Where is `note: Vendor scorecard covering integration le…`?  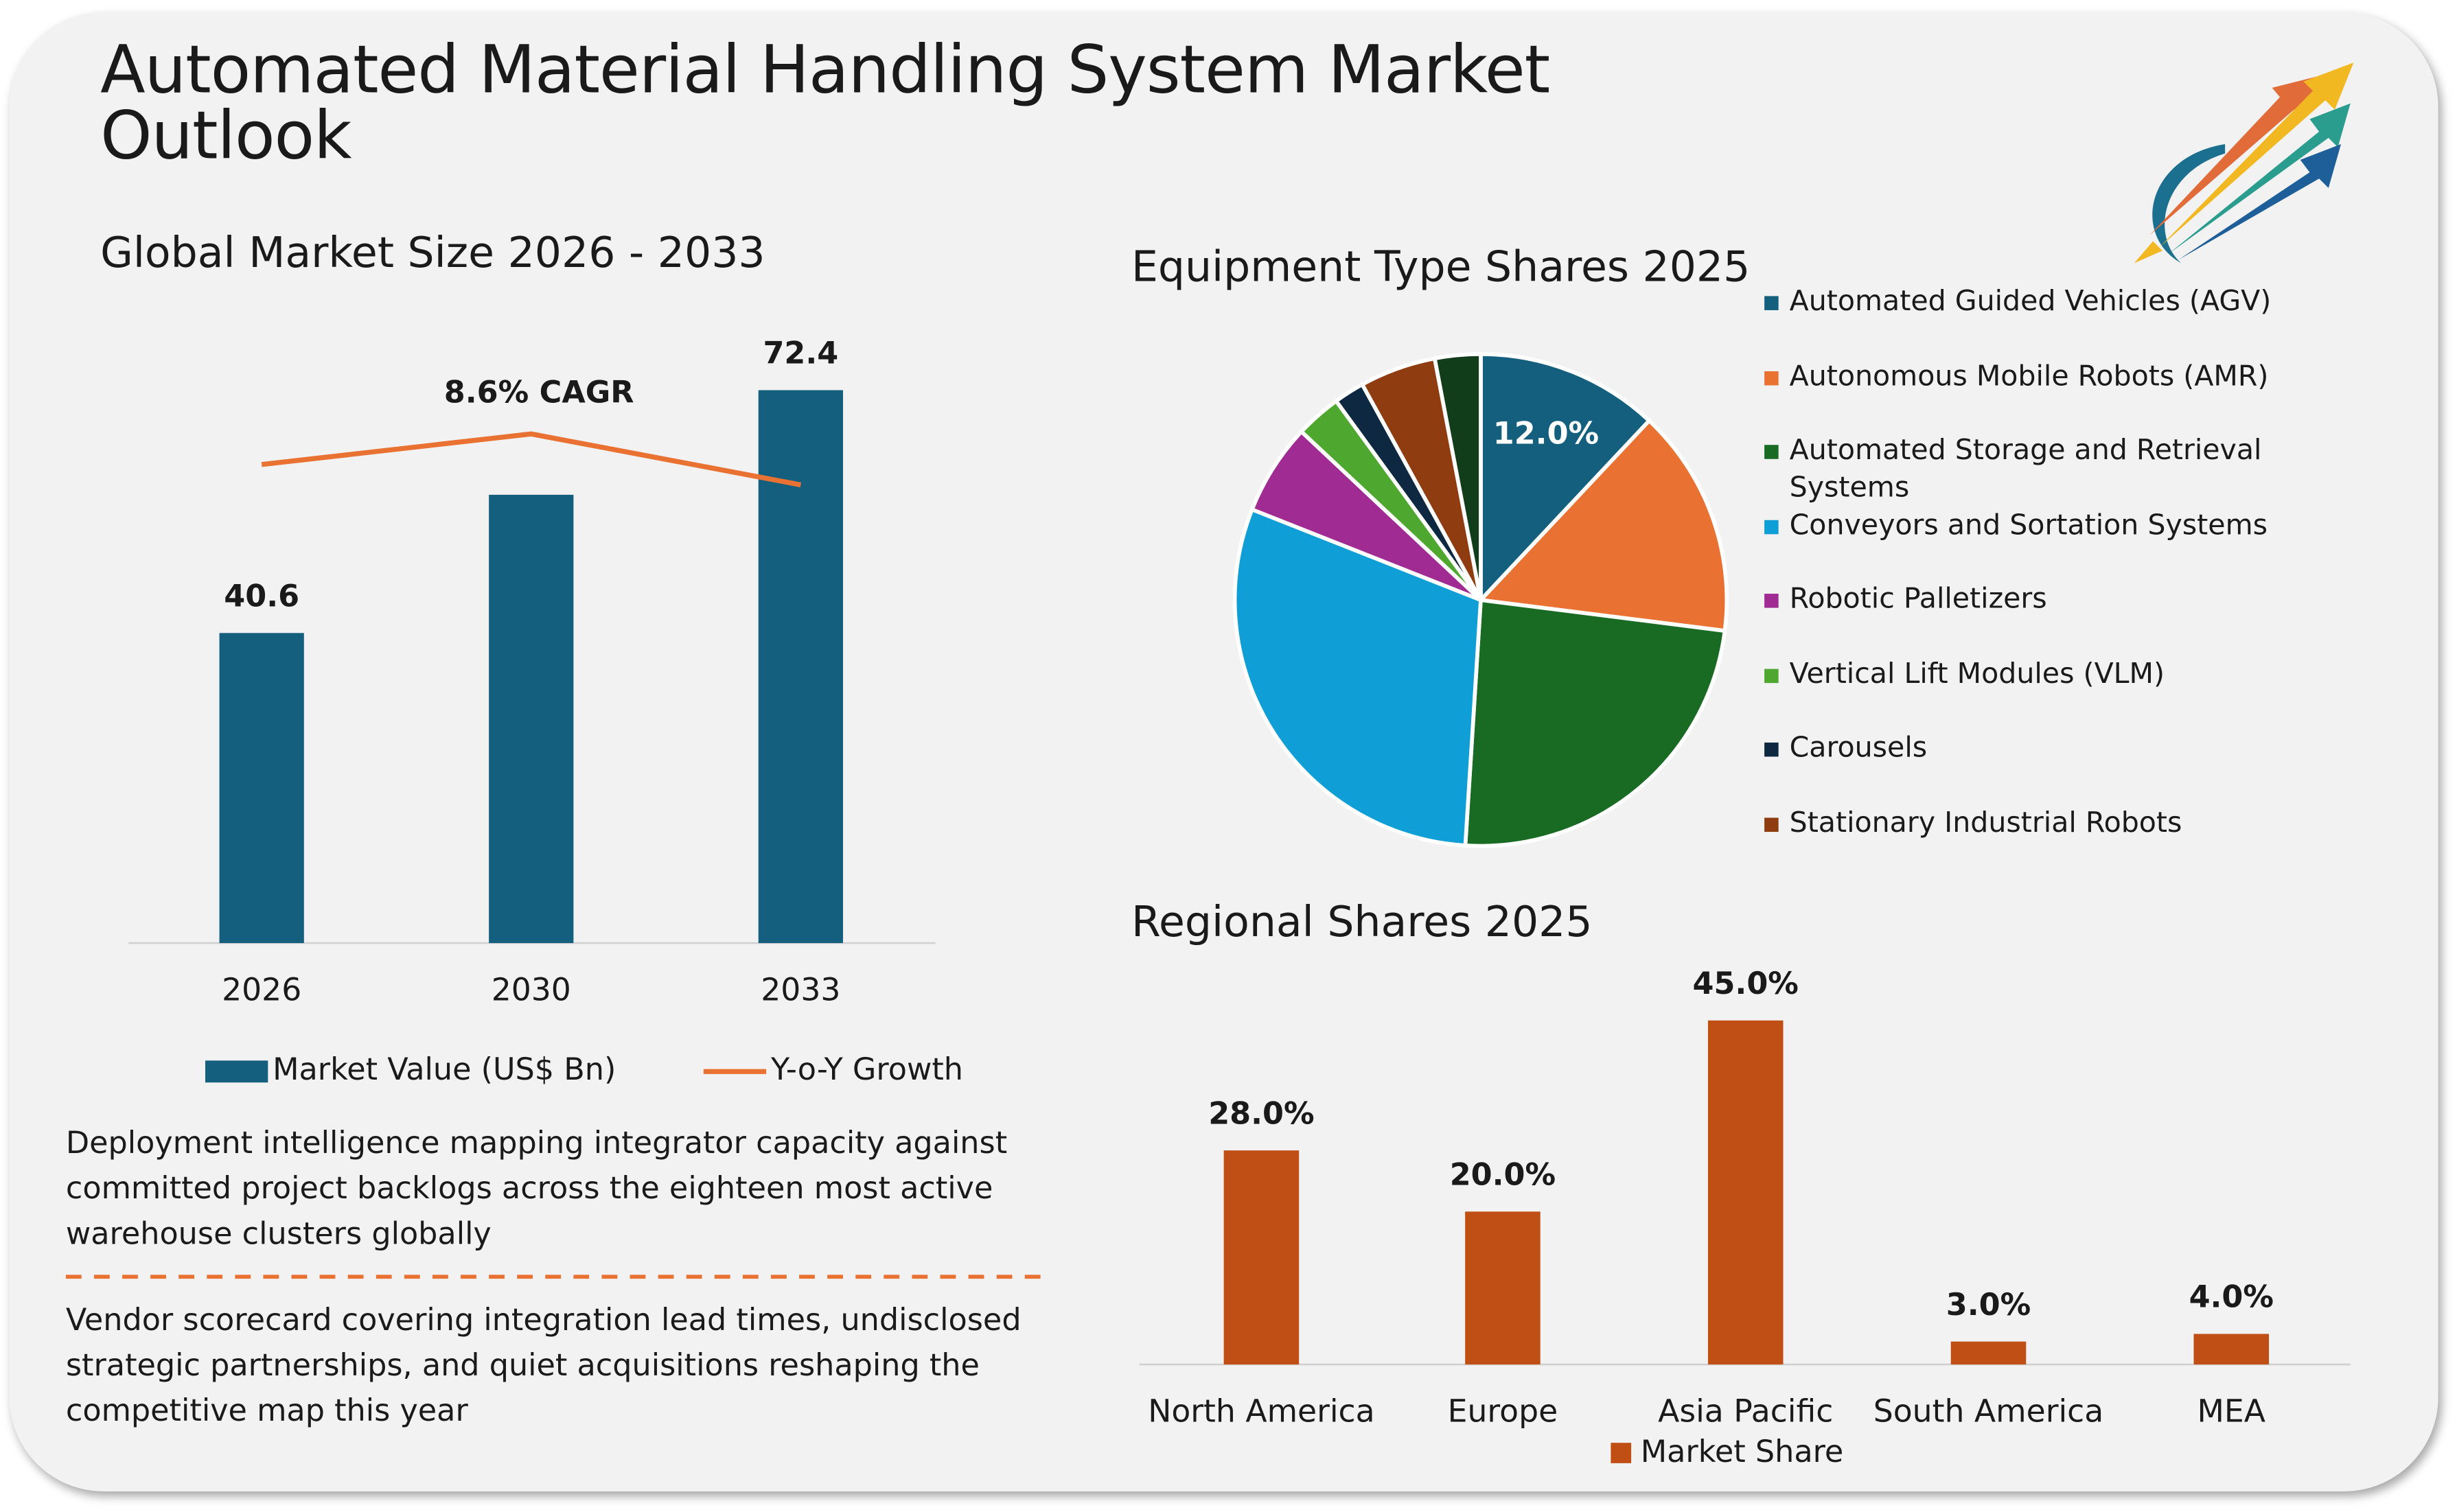 note: Vendor scorecard covering integration le… is located at coordinates (543, 1365).